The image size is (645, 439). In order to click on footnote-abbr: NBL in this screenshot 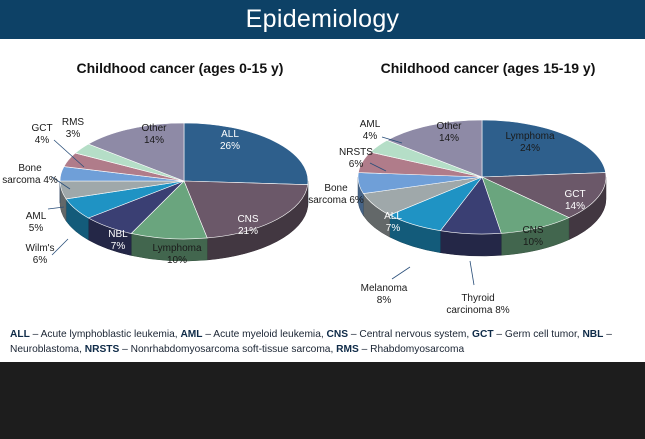, I will do `click(593, 334)`.